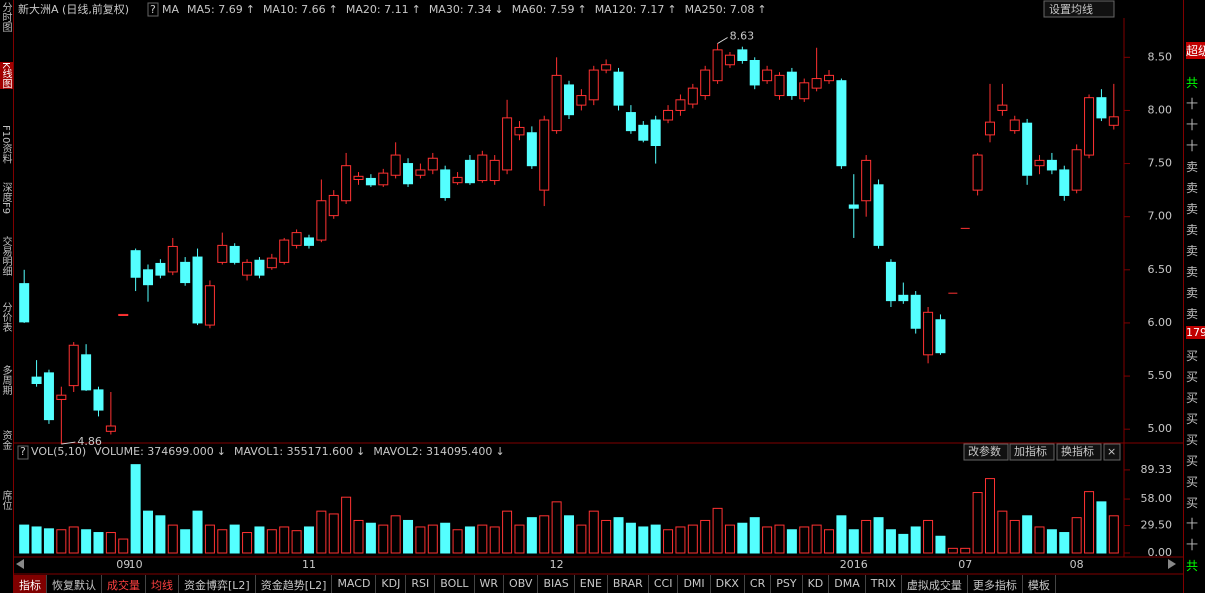  Describe the element at coordinates (728, 584) in the screenshot. I see `tab: DKX` at that location.